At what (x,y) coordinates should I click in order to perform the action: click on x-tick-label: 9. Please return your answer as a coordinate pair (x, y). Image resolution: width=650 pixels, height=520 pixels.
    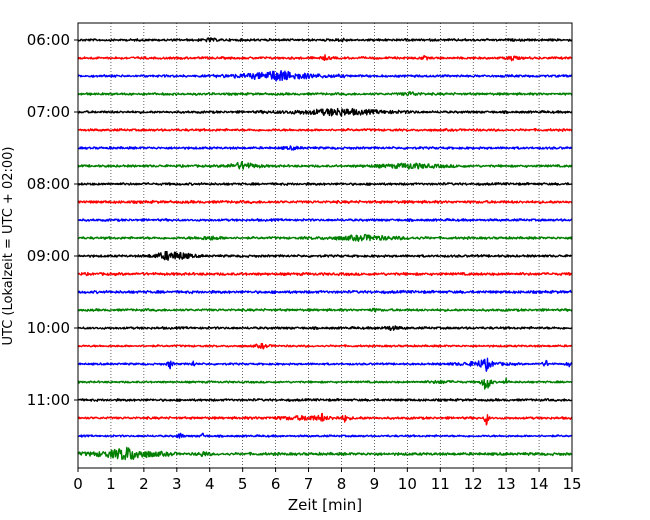
    Looking at the image, I should click on (375, 484).